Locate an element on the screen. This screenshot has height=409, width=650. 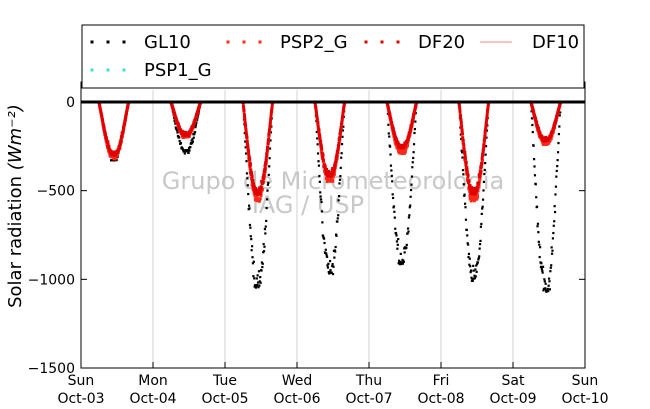
x-tick-label-day-7: Sun is located at coordinates (585, 381).